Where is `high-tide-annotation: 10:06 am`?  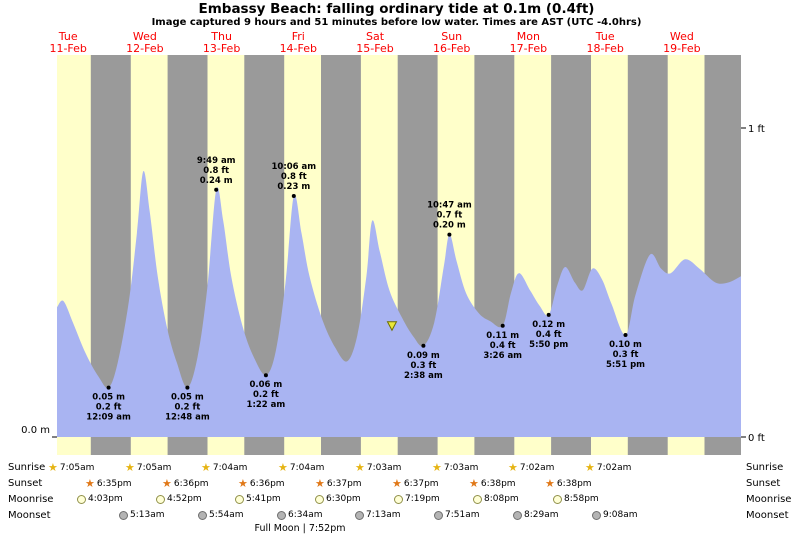 high-tide-annotation: 10:06 am is located at coordinates (293, 167).